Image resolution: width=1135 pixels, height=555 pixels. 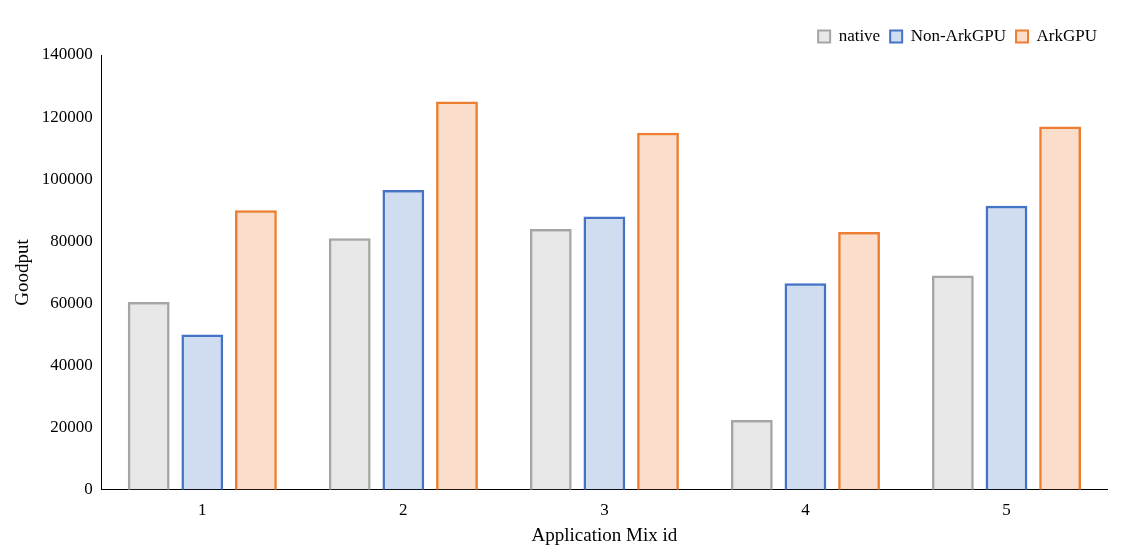 I want to click on y-tick-label: 140000, so click(x=67, y=54).